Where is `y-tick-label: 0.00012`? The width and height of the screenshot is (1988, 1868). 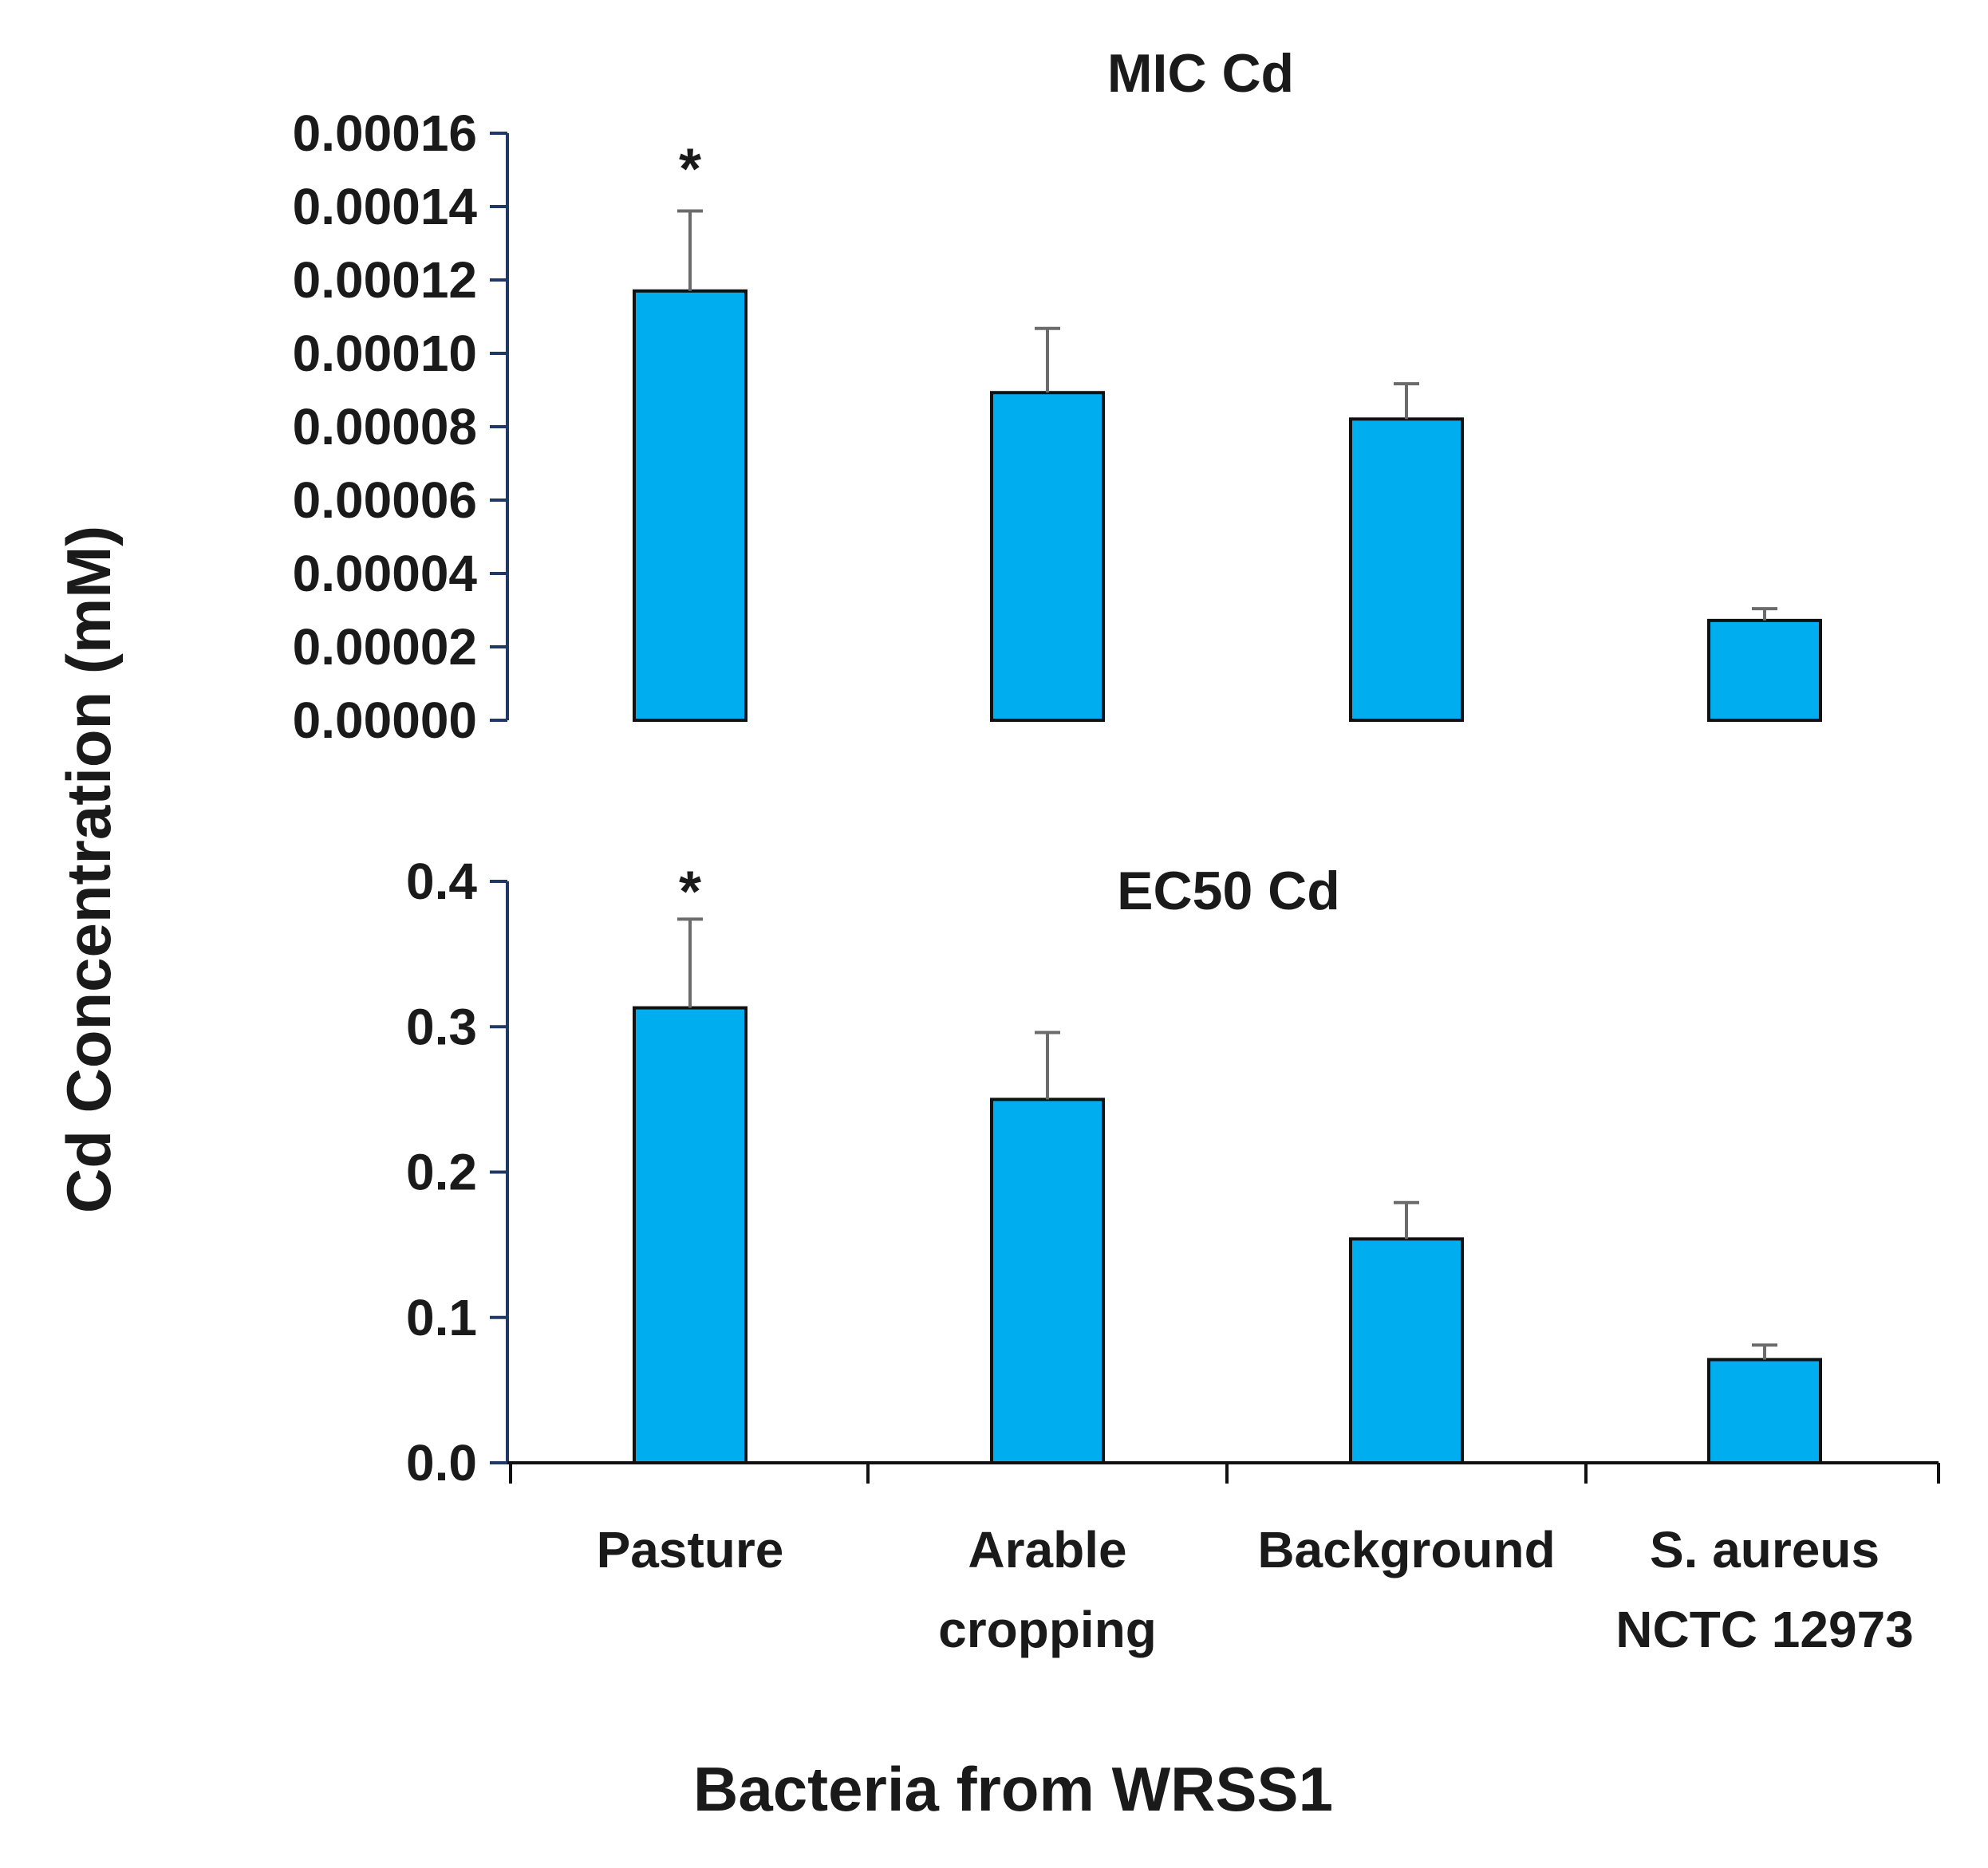 y-tick-label: 0.00012 is located at coordinates (385, 280).